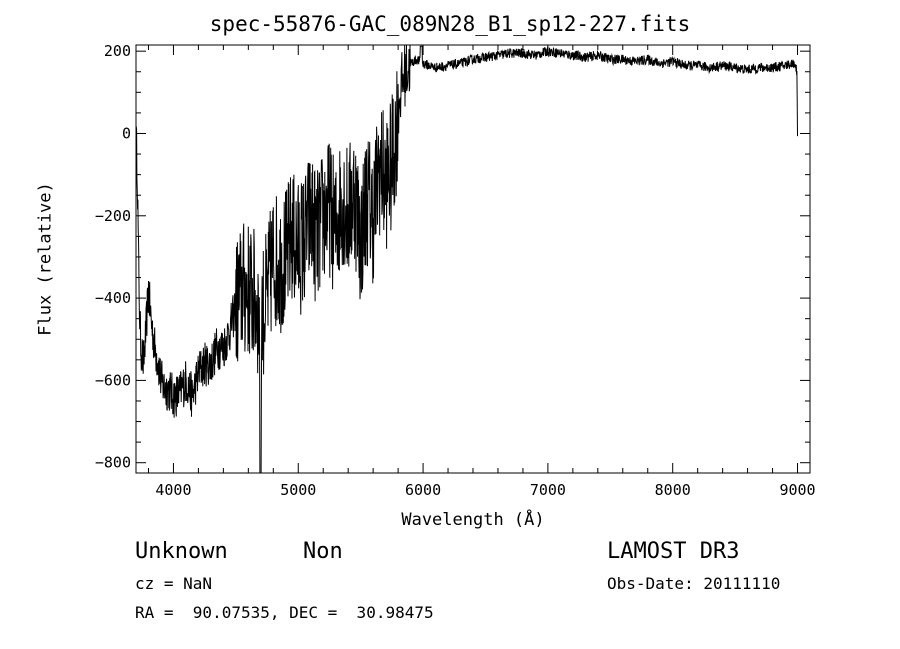  Describe the element at coordinates (113, 216) in the screenshot. I see `y-tick-label: −200` at that location.